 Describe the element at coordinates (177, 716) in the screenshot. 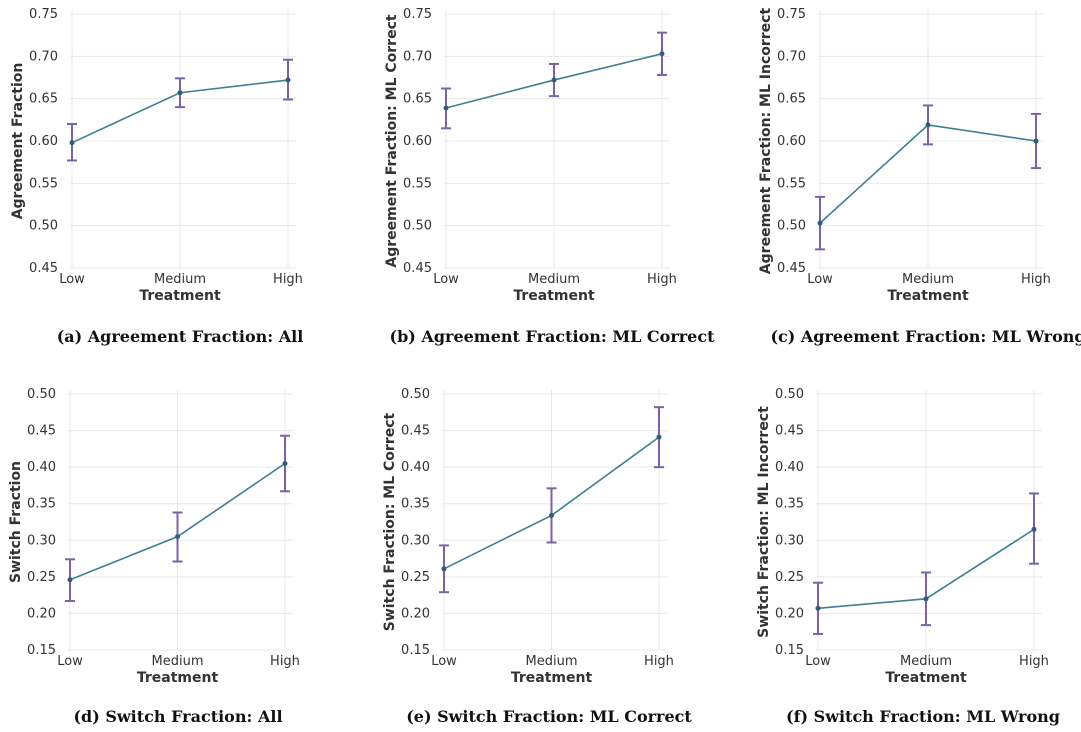

I see `panel-caption: (d) Switch Fraction: All` at that location.